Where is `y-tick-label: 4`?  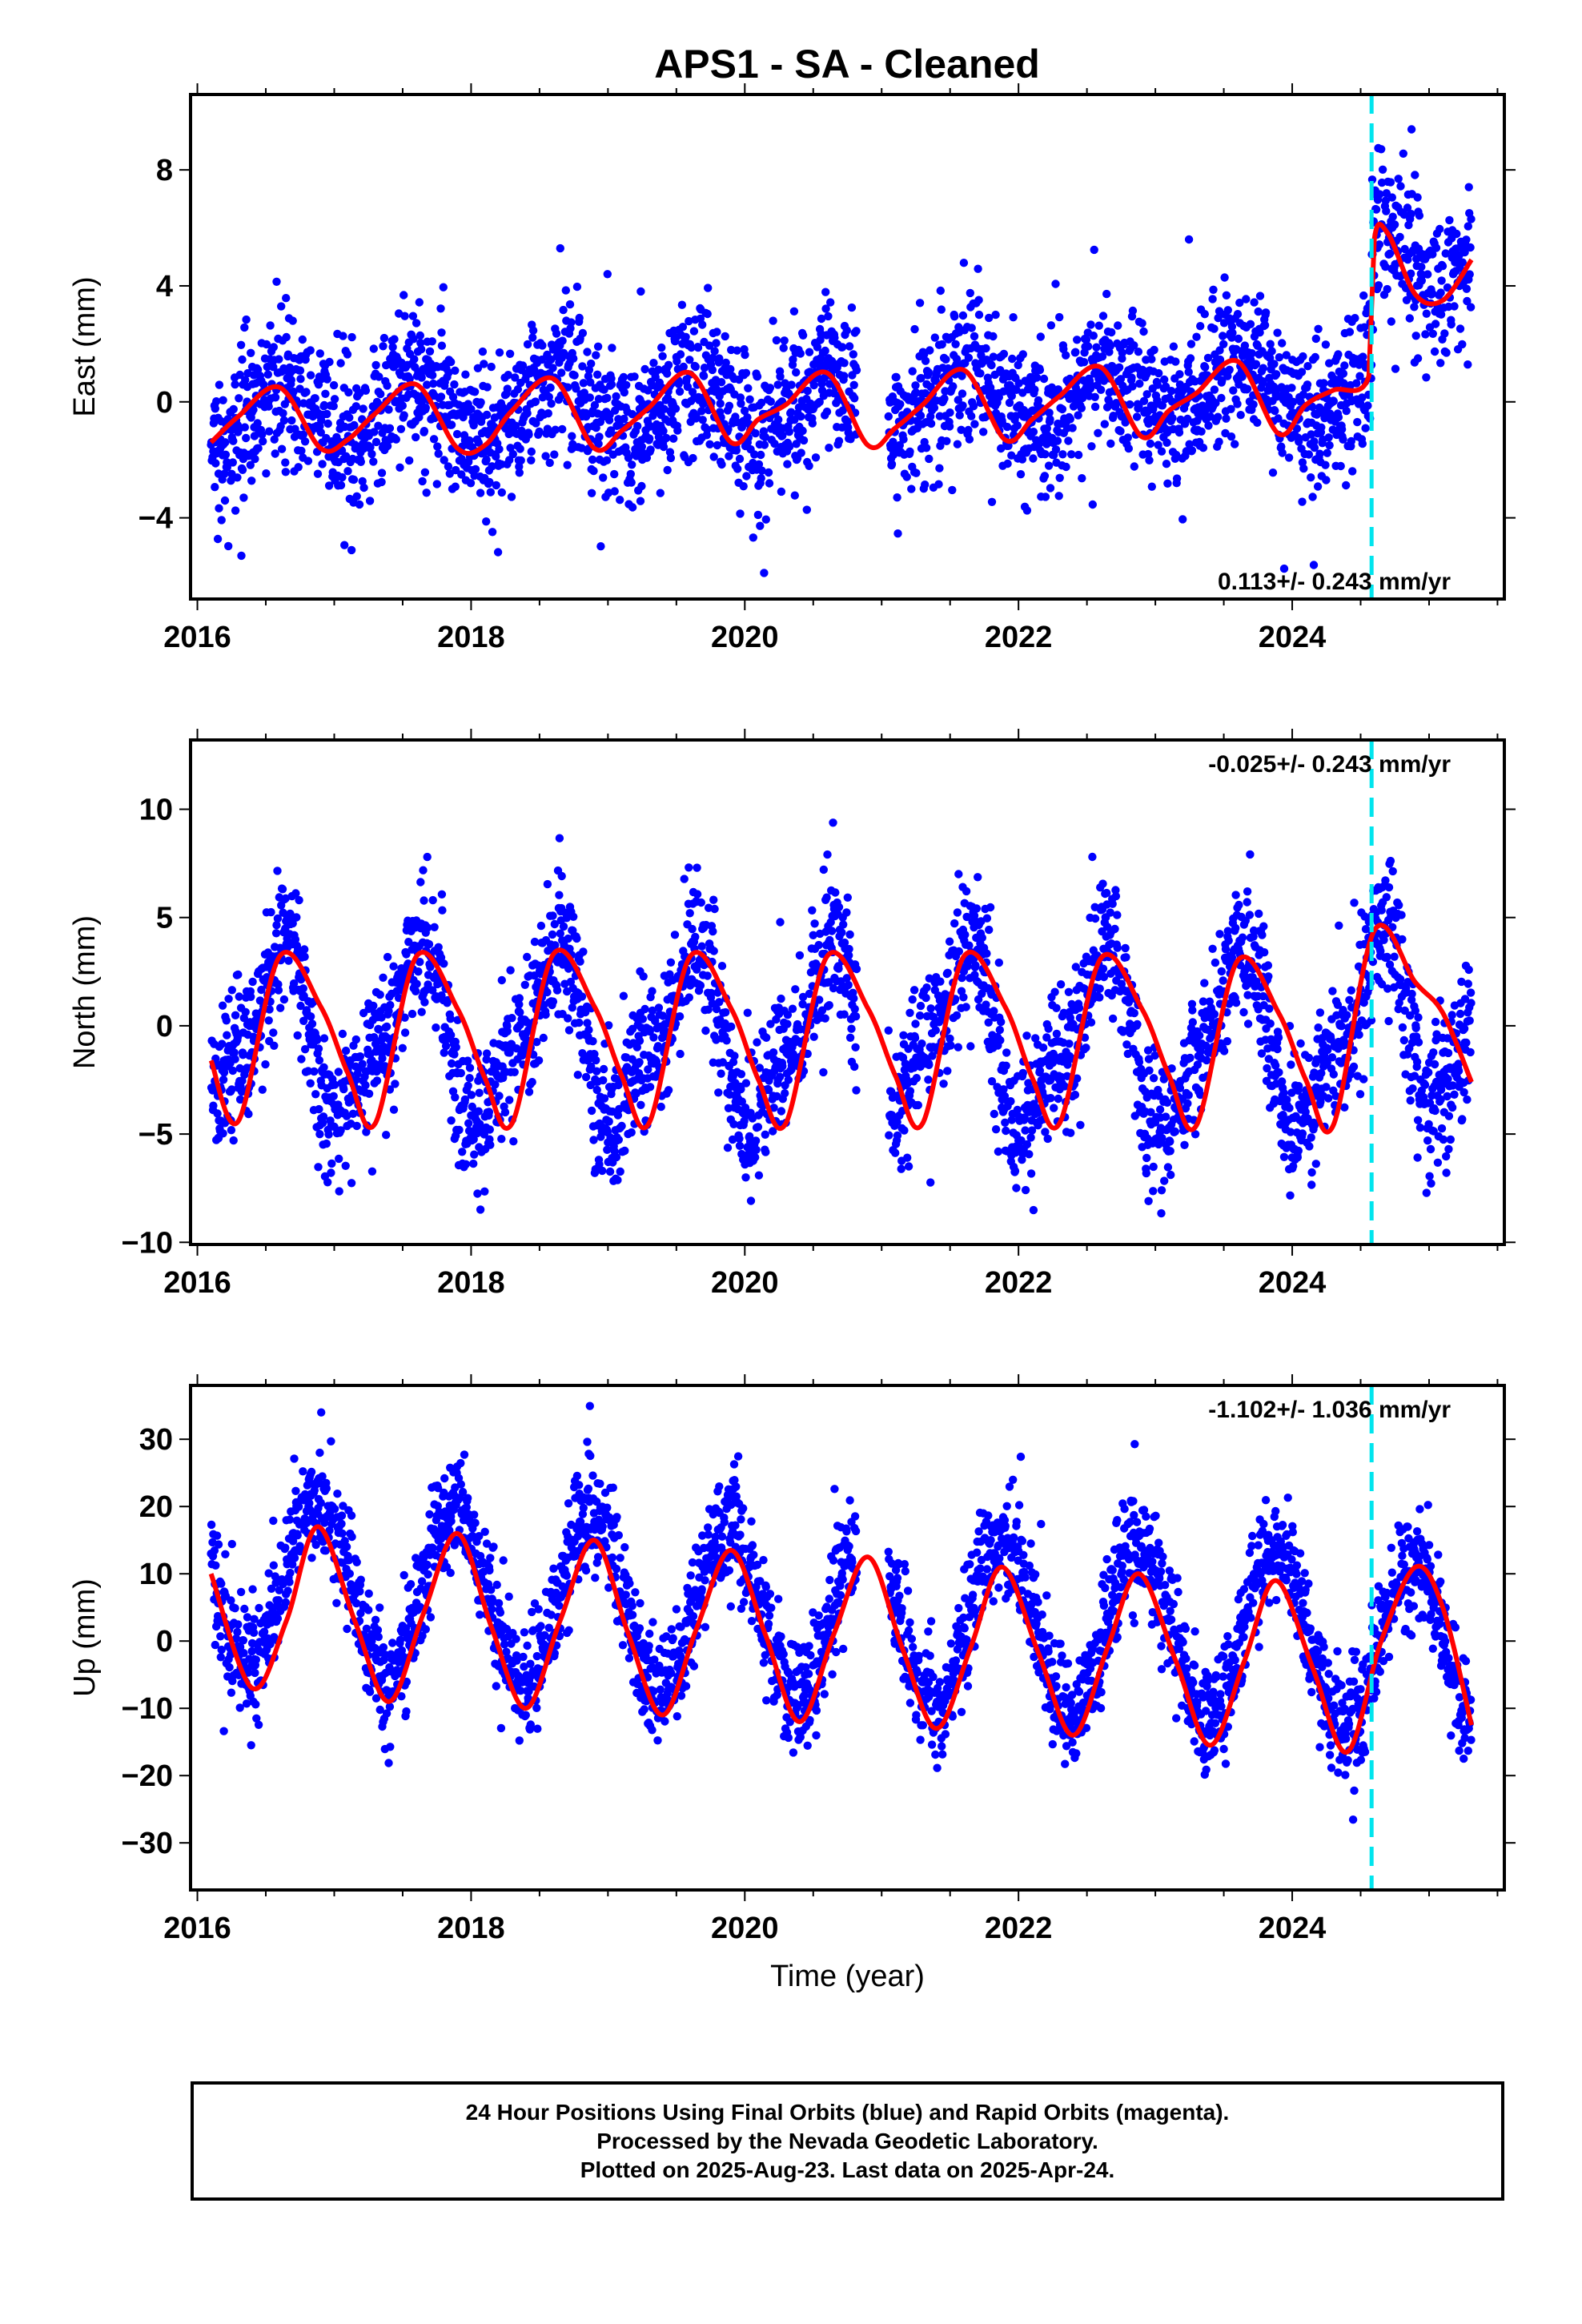
y-tick-label: 4 is located at coordinates (164, 287).